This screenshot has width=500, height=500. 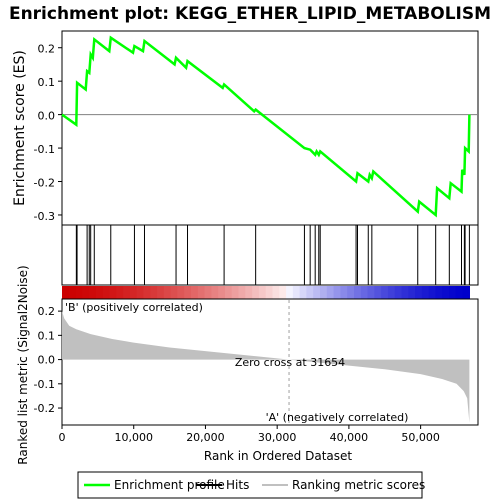 What do you see at coordinates (358, 485) in the screenshot?
I see `legend-label: Ranking metric scores` at bounding box center [358, 485].